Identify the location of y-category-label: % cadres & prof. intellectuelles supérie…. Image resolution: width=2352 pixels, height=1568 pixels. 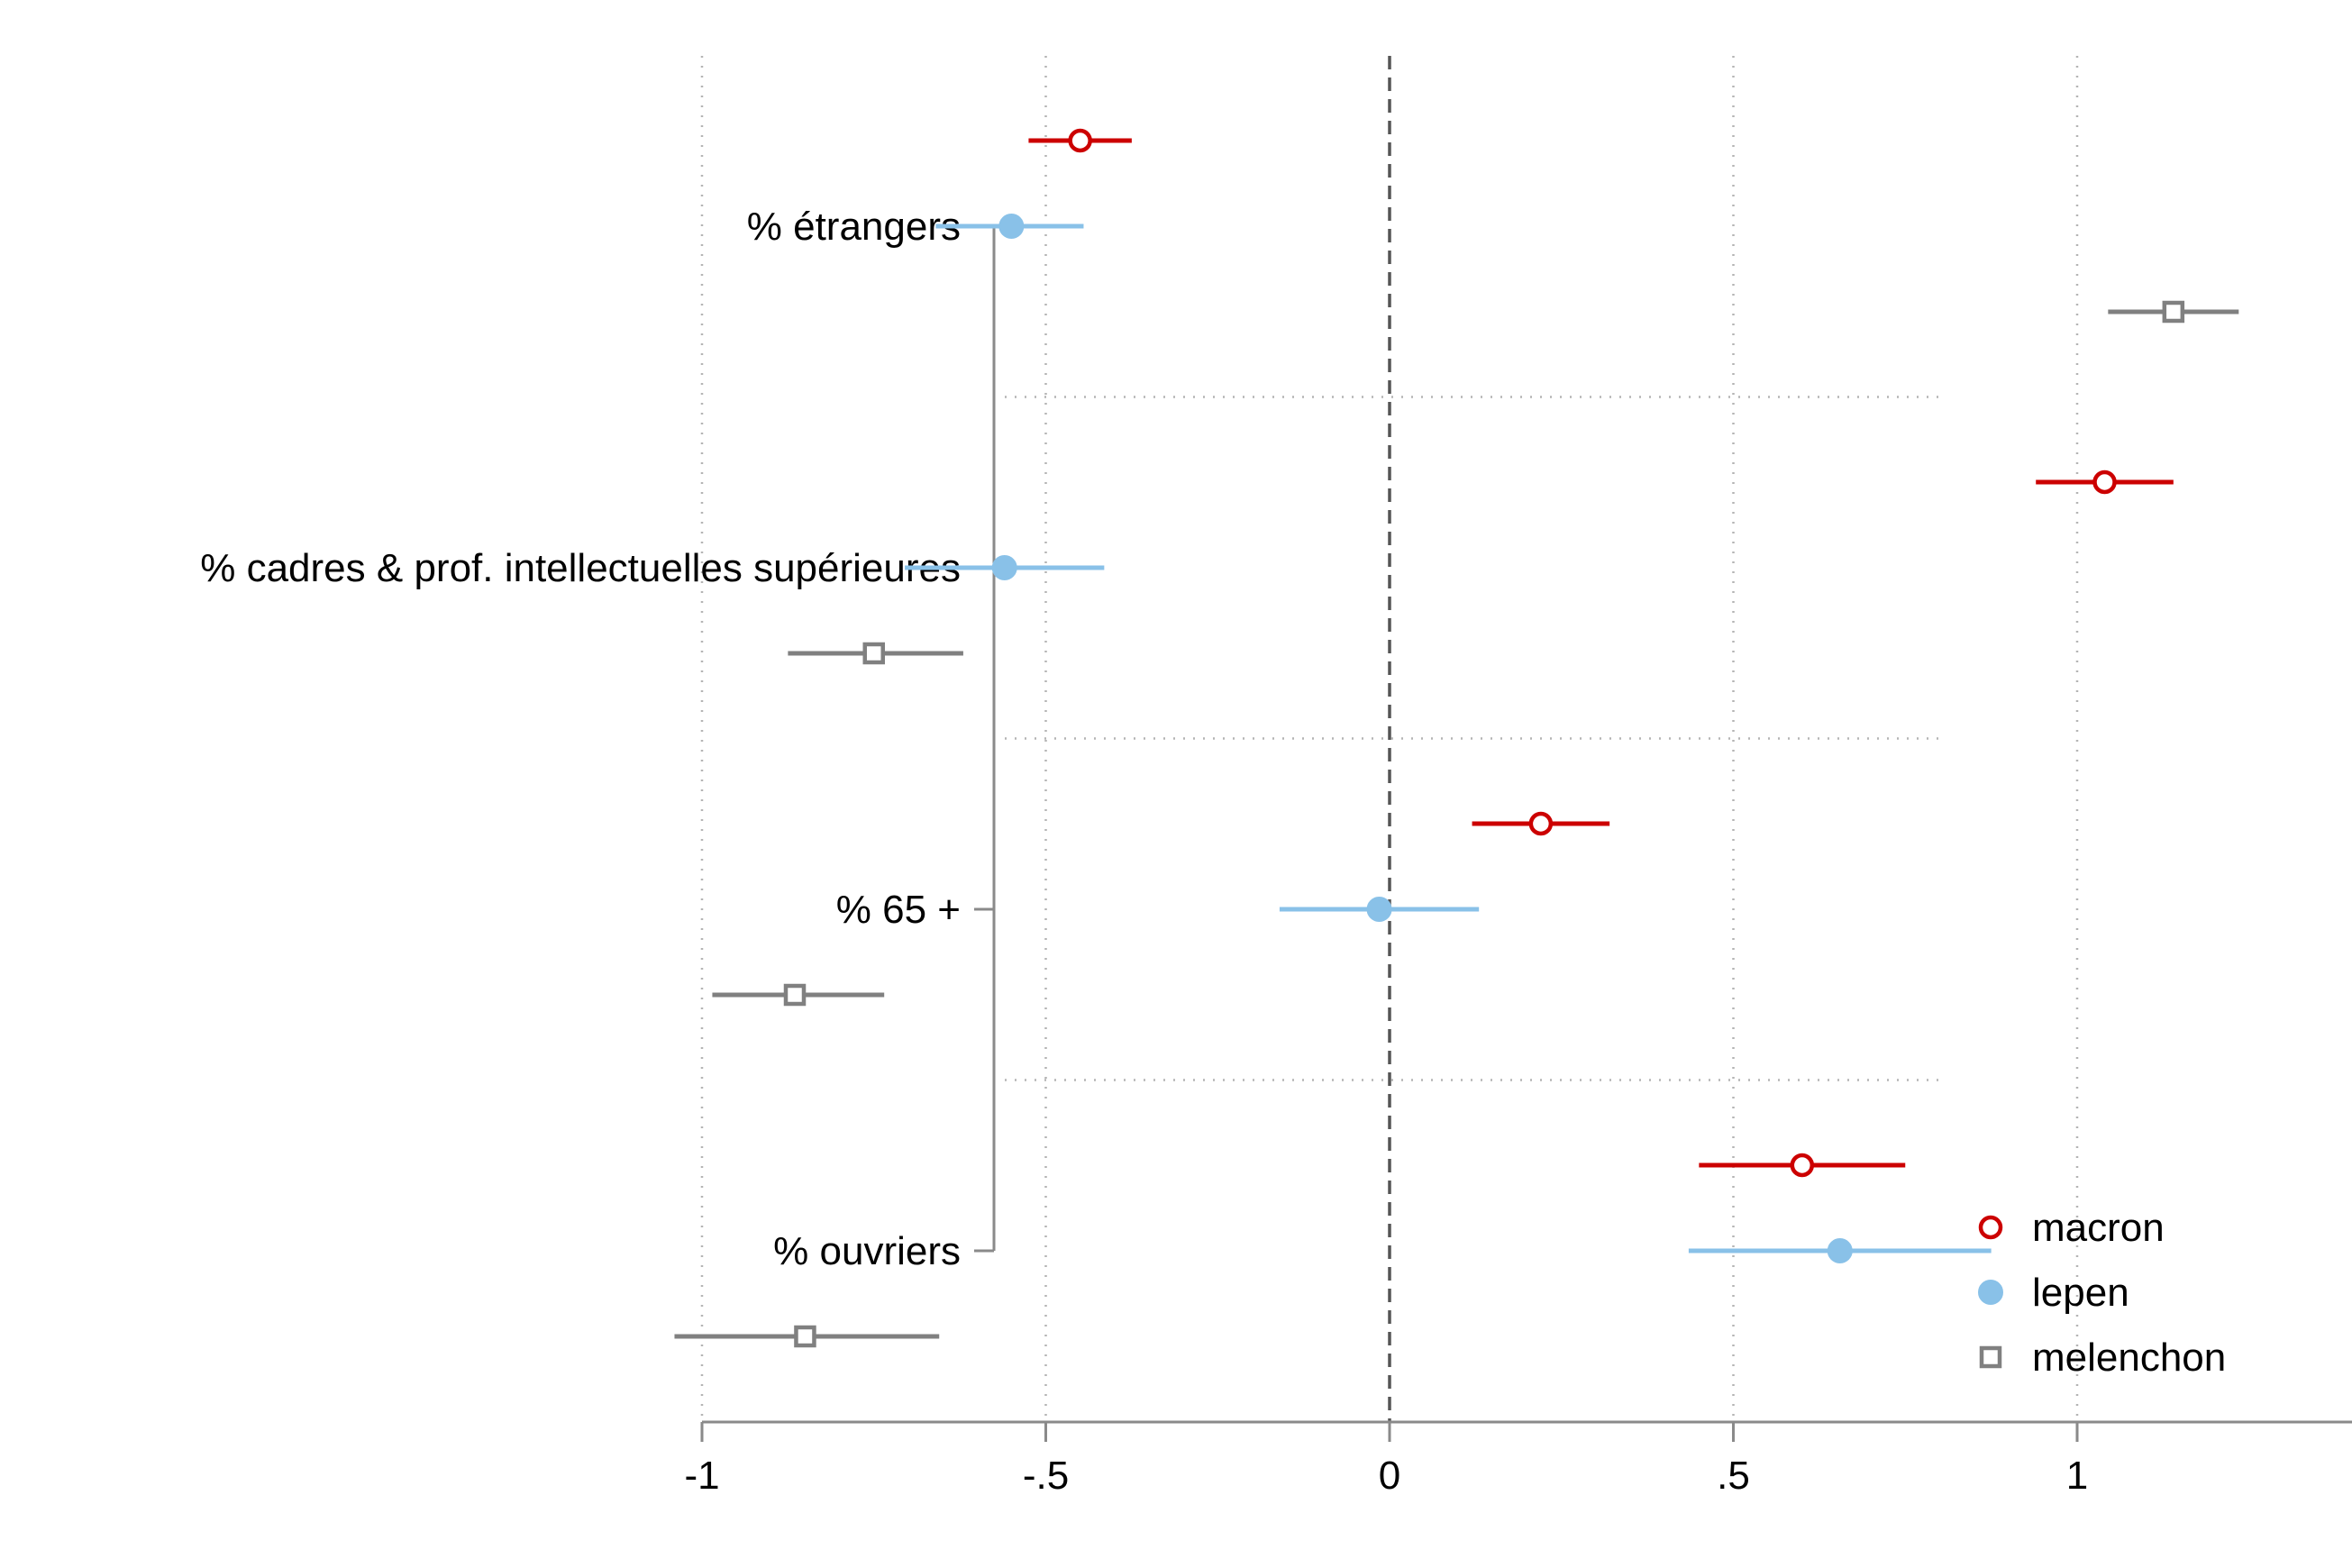
(580, 568).